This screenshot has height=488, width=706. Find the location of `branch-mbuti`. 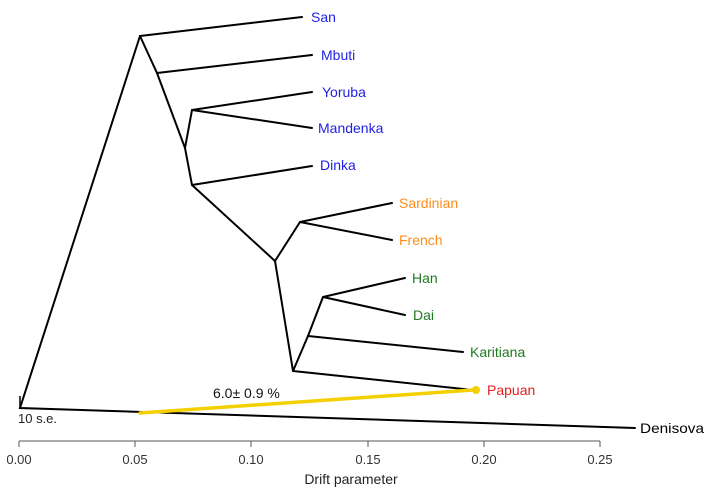

branch-mbuti is located at coordinates (234, 64).